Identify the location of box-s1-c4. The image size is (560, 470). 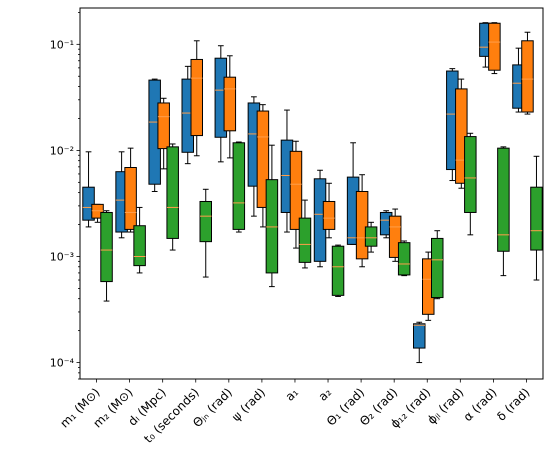
(230, 107).